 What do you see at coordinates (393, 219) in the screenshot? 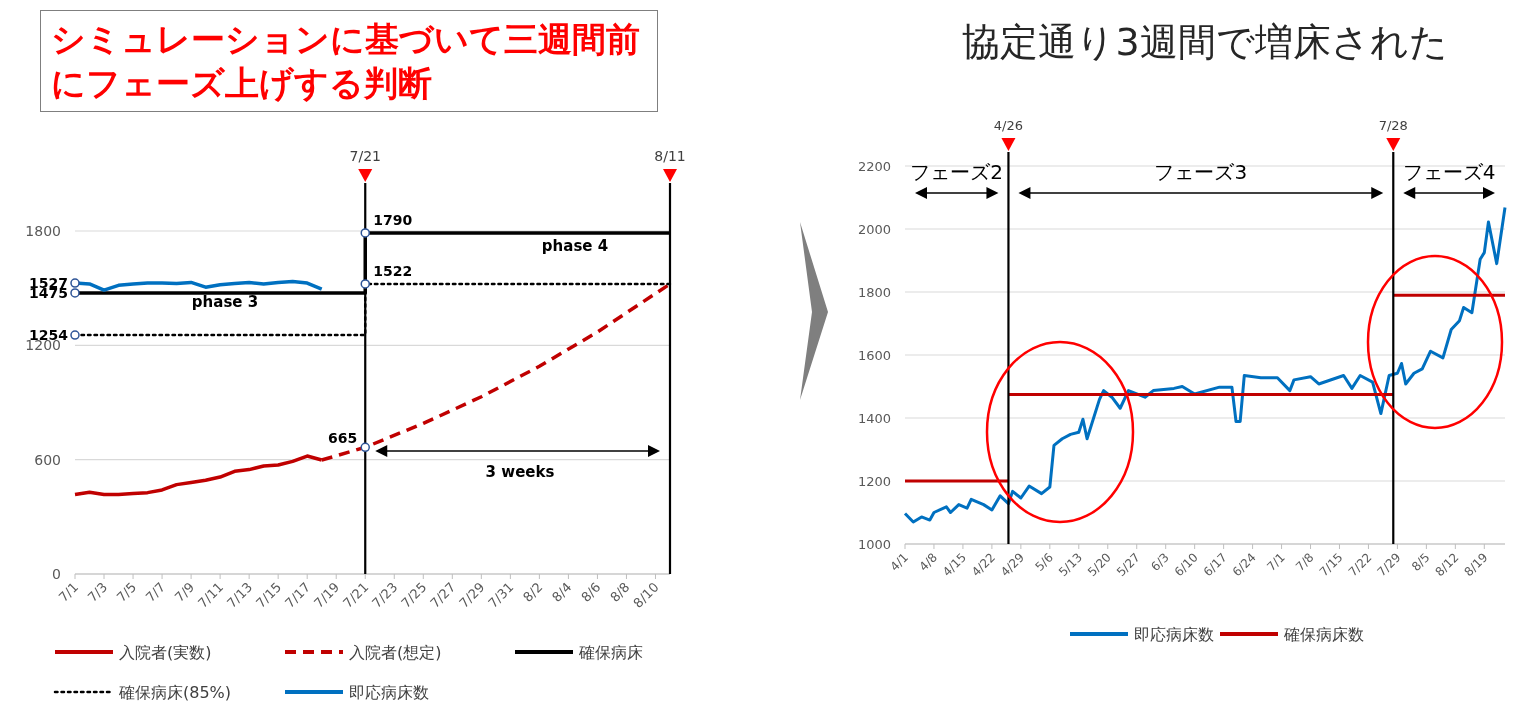
I see `annotation: 1790` at bounding box center [393, 219].